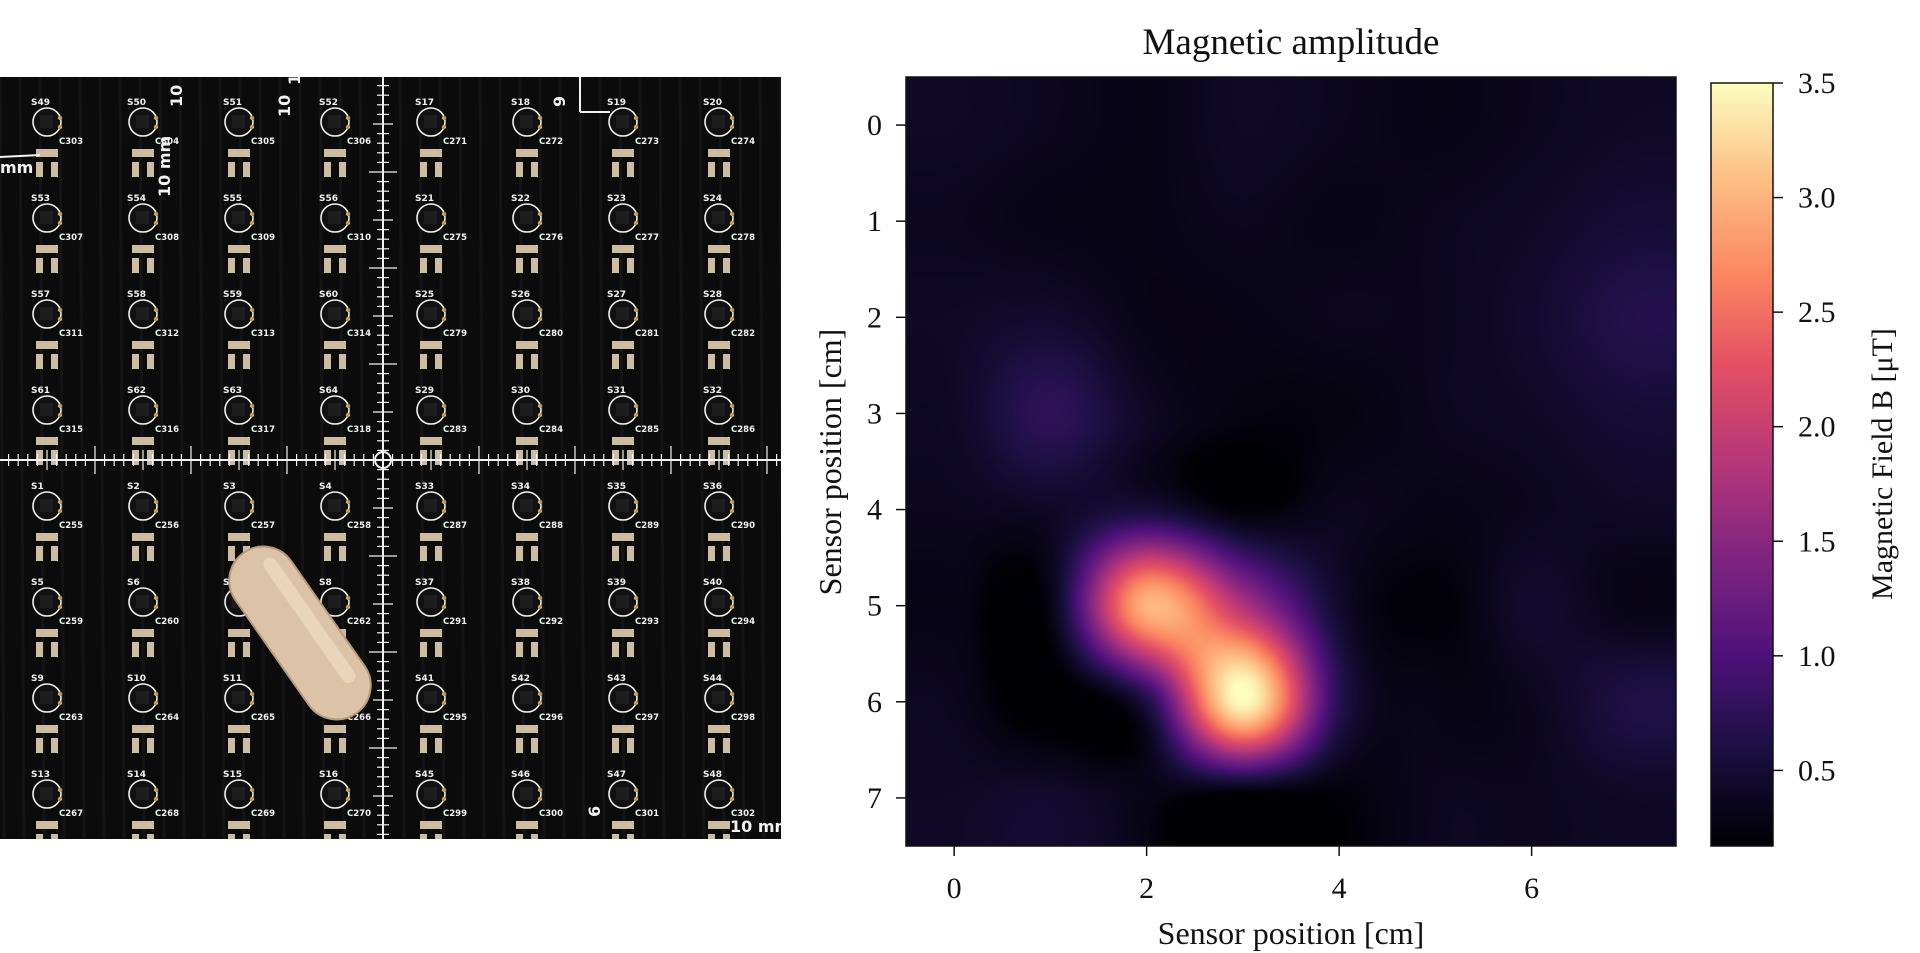 The height and width of the screenshot is (953, 1920). What do you see at coordinates (345, 425) in the screenshot?
I see `sensor-cell: S64 C318` at bounding box center [345, 425].